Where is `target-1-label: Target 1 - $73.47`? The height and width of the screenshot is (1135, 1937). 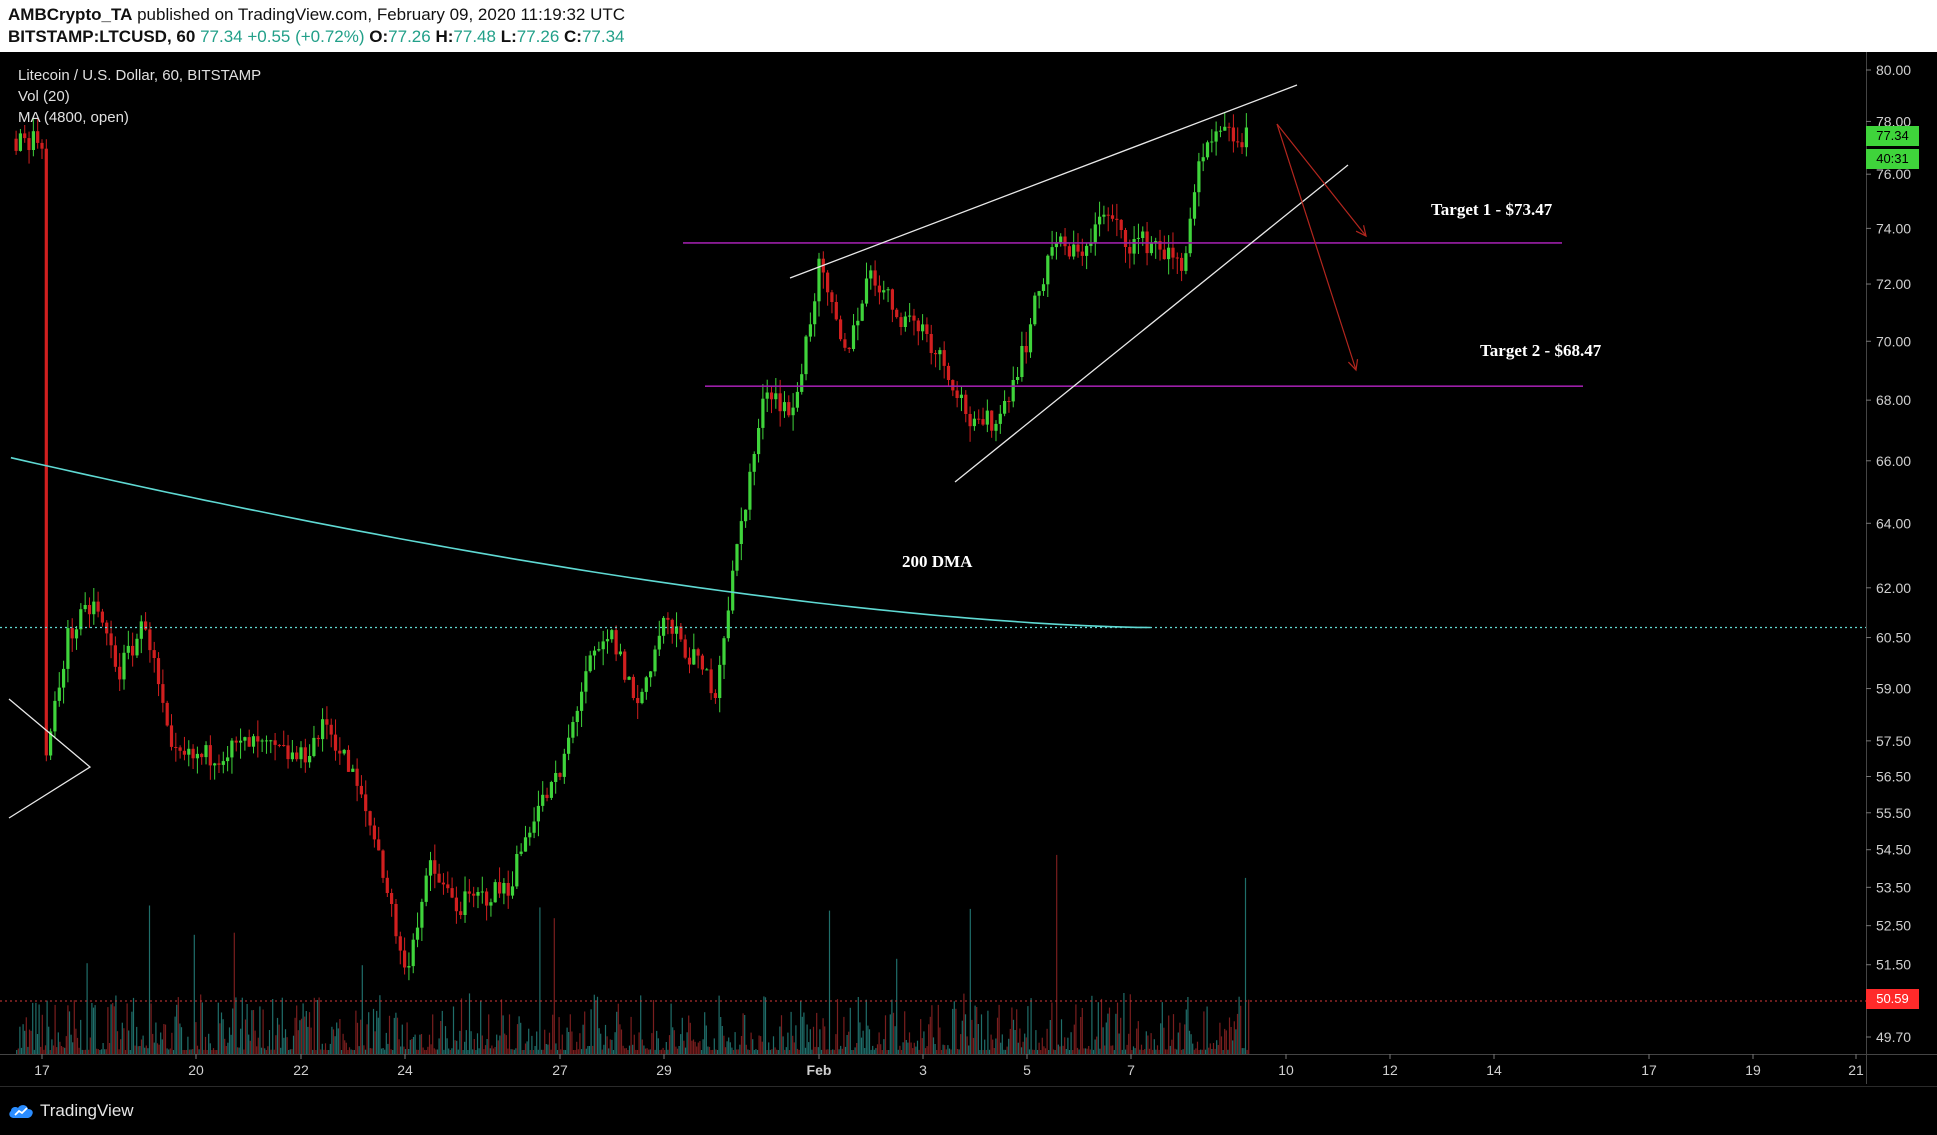
target-1-label: Target 1 - $73.47 is located at coordinates (1492, 209).